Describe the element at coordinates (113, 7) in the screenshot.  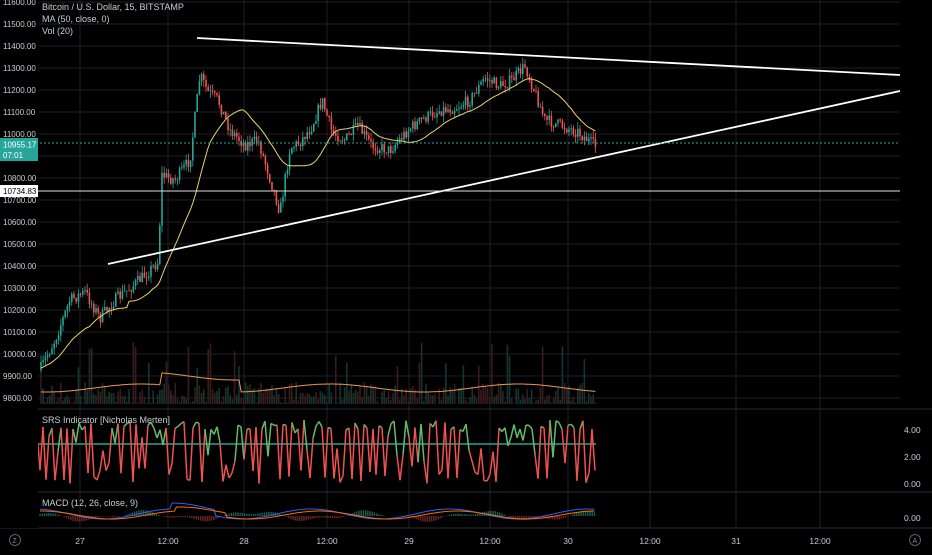
I see `symbol-legend: Bitcoin / U.S. Dollar, 15, BITSTAMP` at that location.